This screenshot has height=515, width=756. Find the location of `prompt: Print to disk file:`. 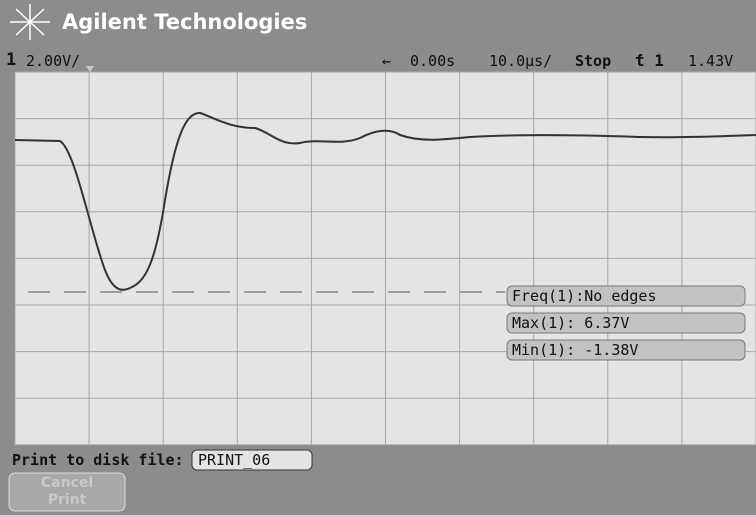

prompt: Print to disk file: is located at coordinates (98, 460).